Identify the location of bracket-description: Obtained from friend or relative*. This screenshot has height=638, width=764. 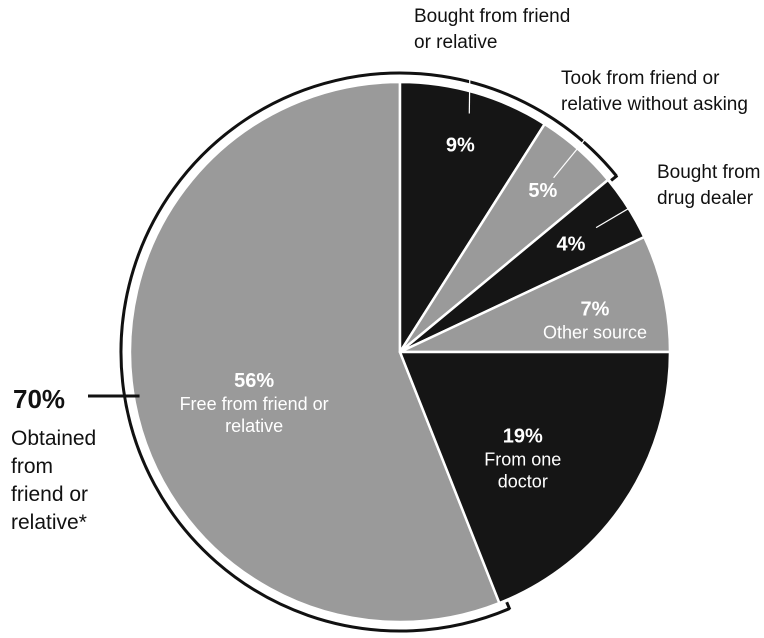
(54, 480).